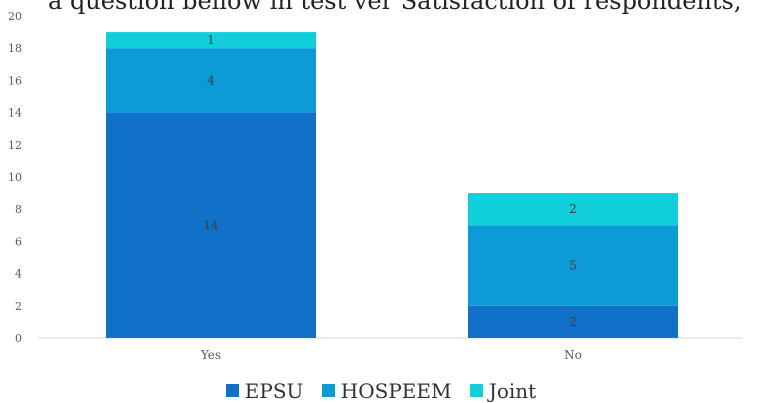 The width and height of the screenshot is (762, 403). What do you see at coordinates (15, 177) in the screenshot?
I see `y-tick-label-10: 10` at bounding box center [15, 177].